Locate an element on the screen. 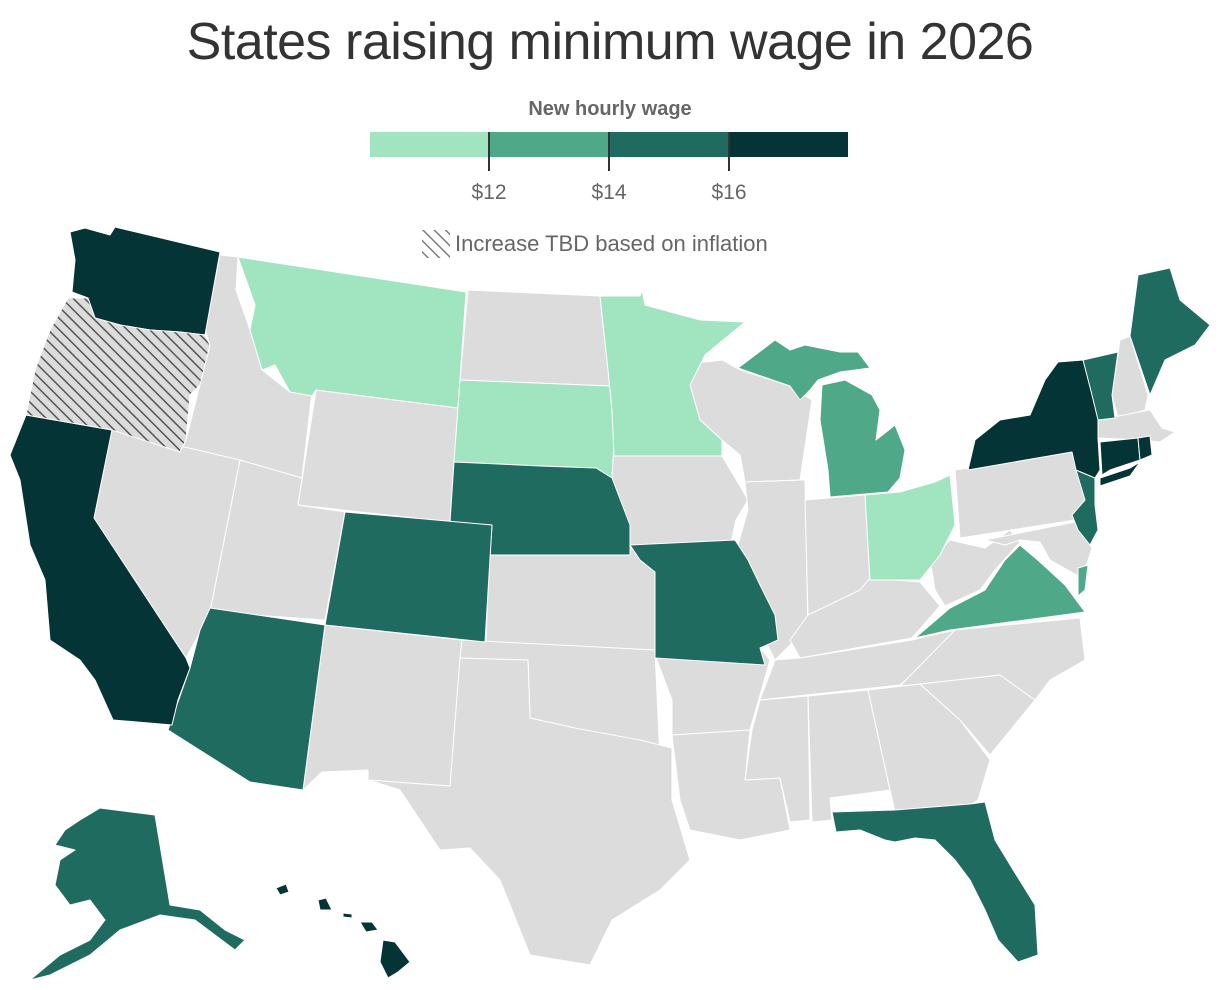 This screenshot has height=990, width=1220. state-kentucky is located at coordinates (865, 618).